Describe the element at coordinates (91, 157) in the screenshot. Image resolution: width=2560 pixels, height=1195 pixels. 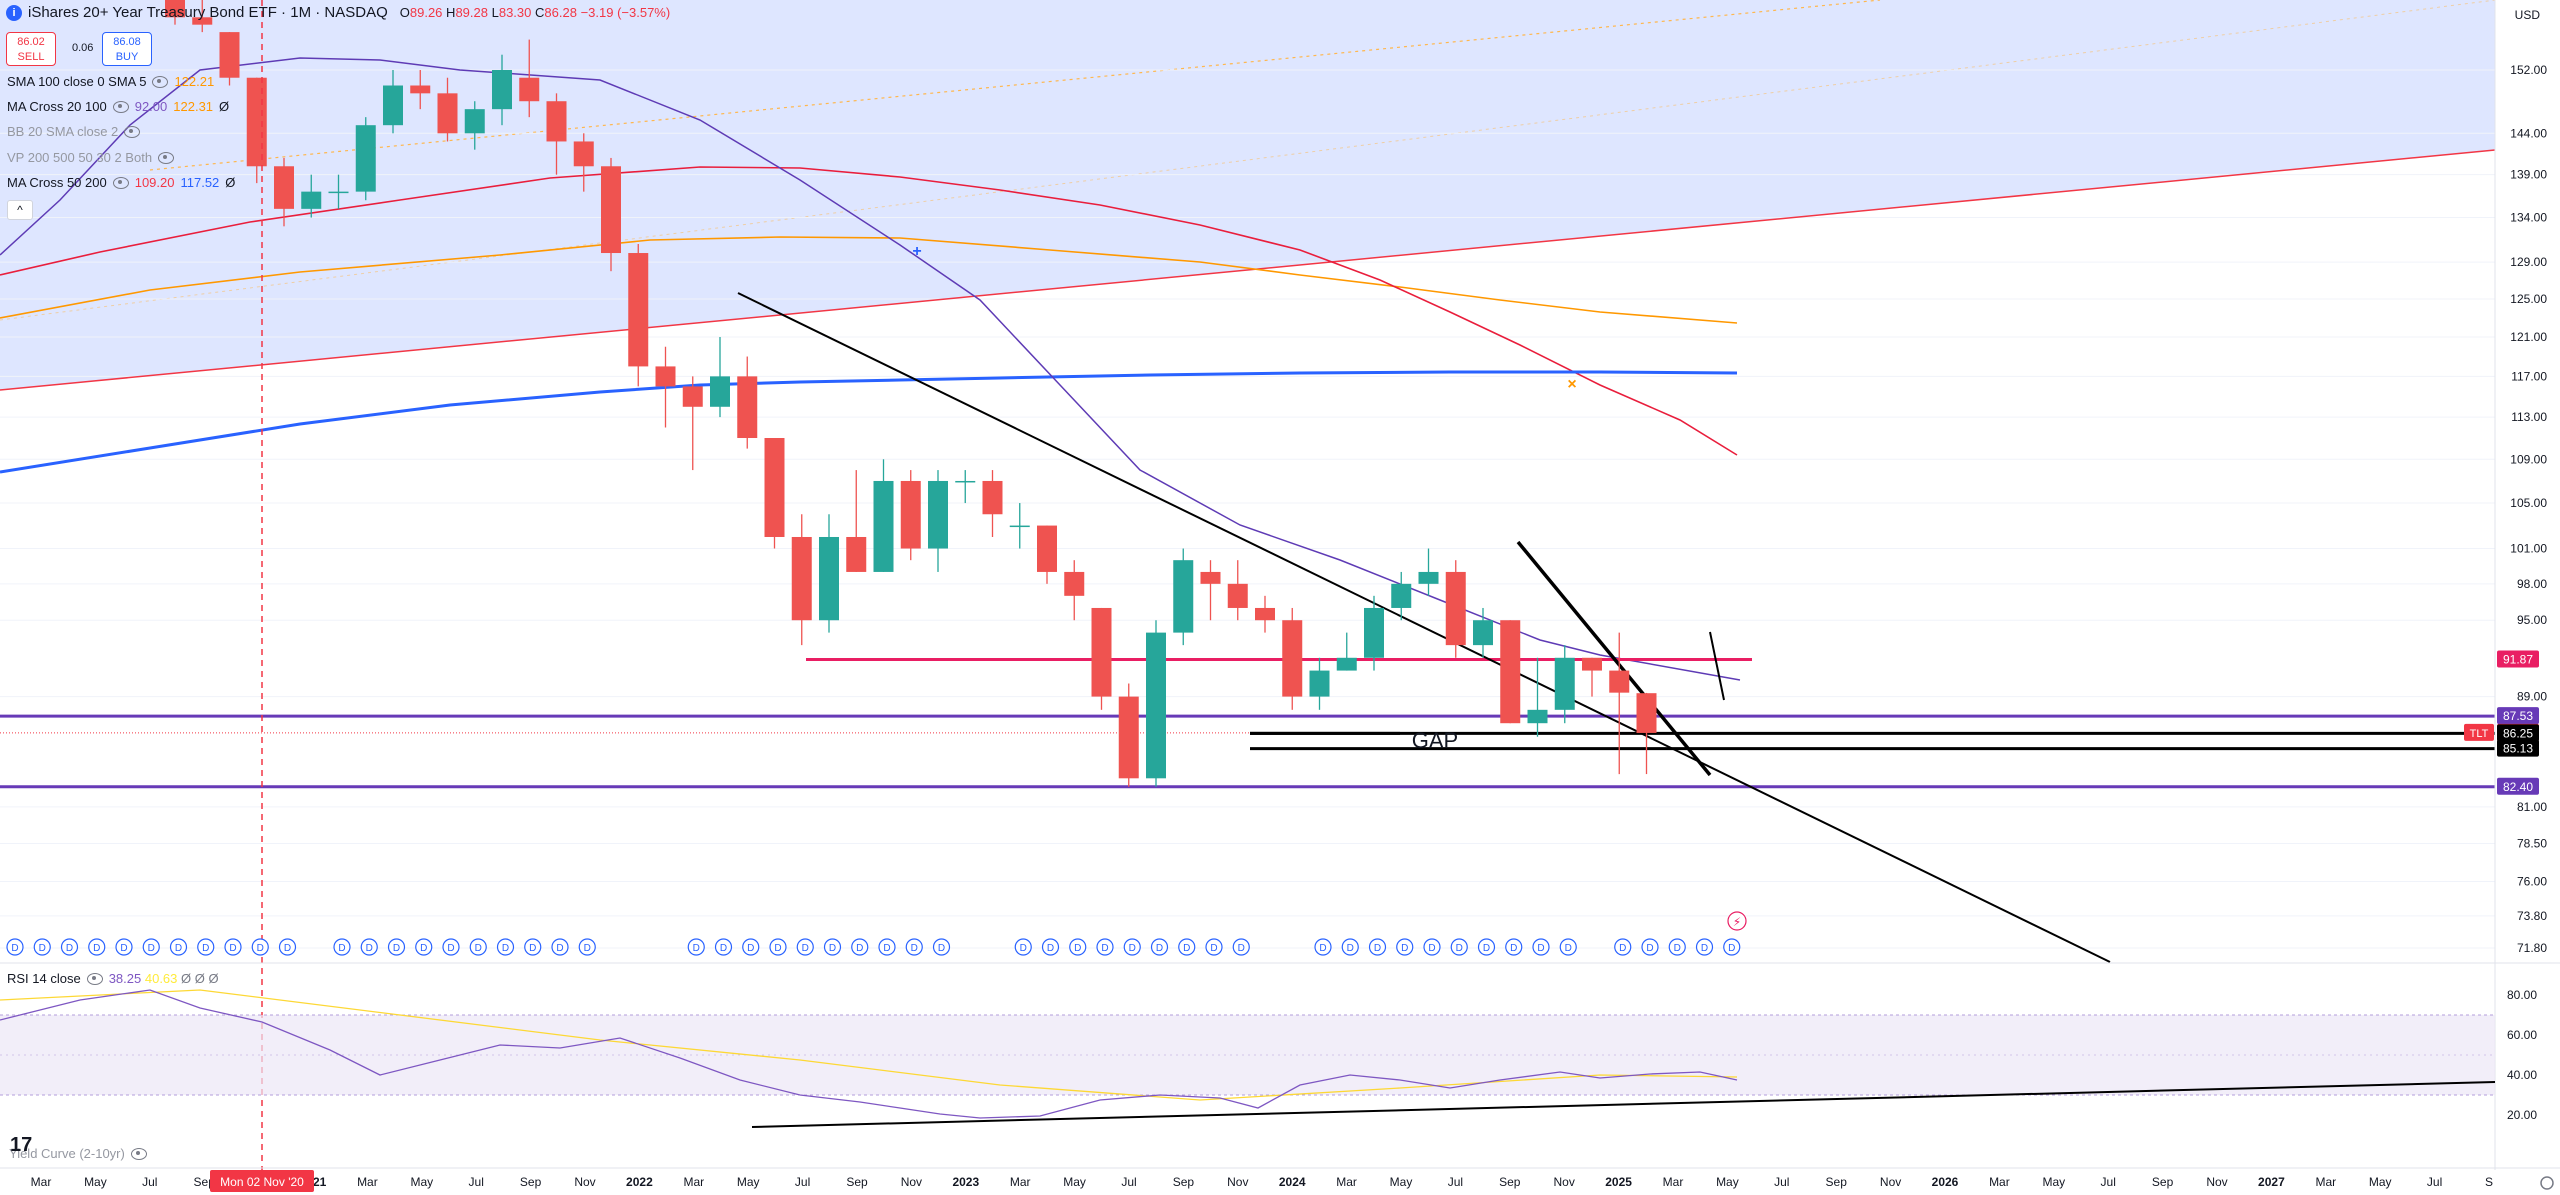
I see `indicator-row: VP 200 500 50 30 2 Both` at that location.